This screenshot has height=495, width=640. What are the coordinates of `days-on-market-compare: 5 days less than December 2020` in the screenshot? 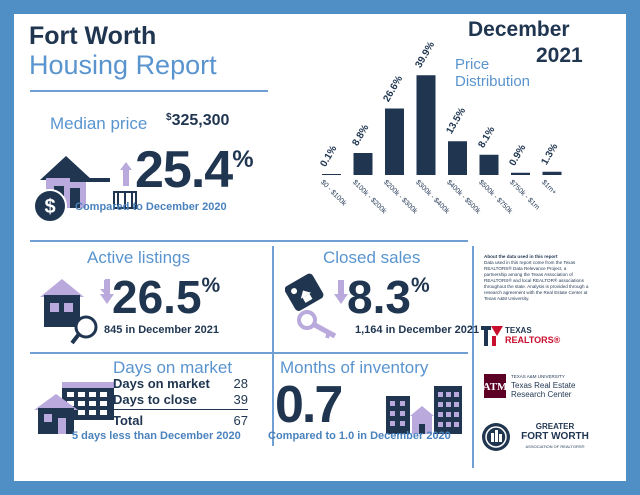 It's located at (156, 436).